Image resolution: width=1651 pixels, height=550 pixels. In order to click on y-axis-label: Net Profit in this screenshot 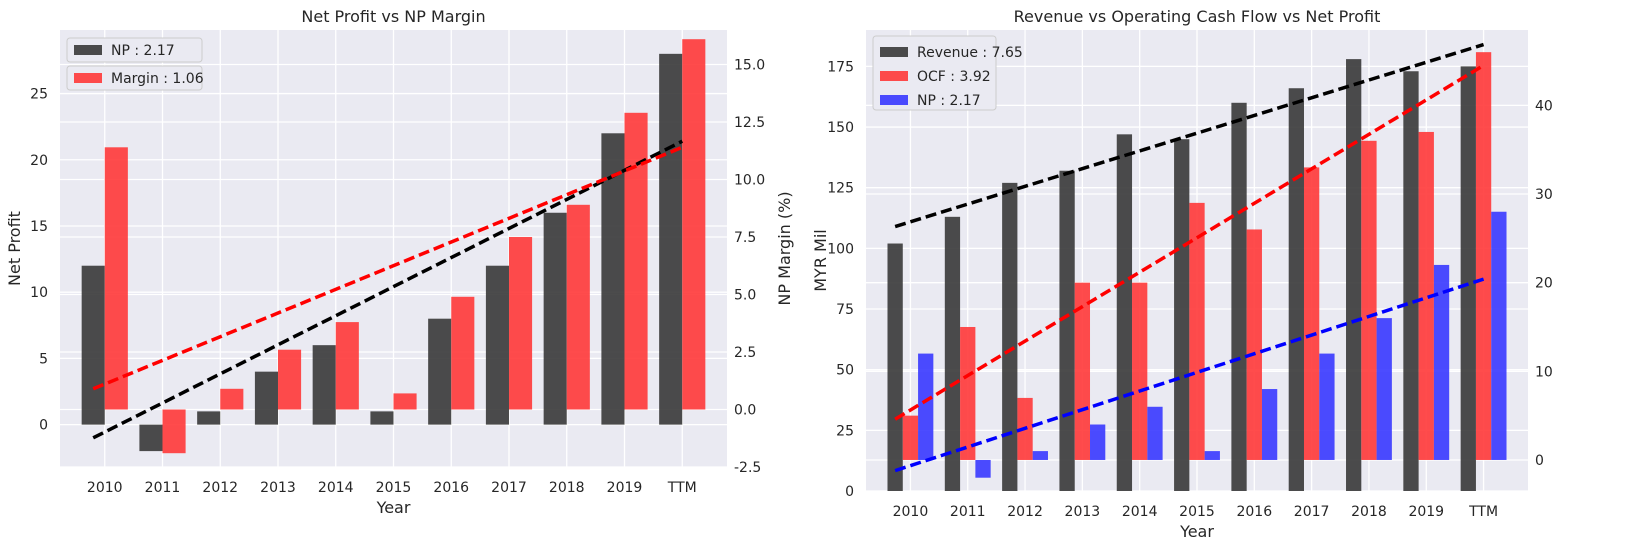, I will do `click(14, 248)`.